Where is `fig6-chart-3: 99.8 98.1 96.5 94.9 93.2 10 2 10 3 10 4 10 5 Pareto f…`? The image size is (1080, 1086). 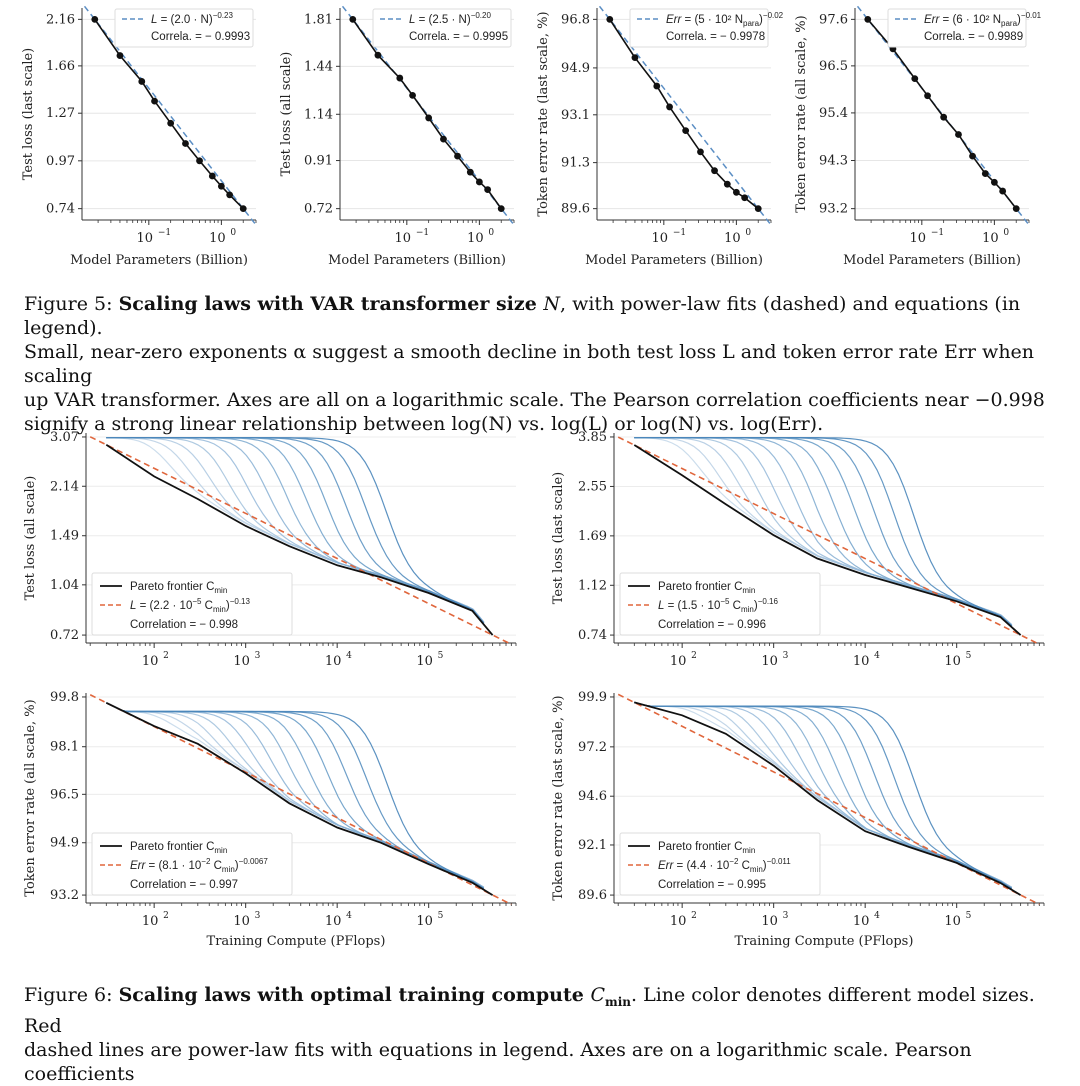 fig6-chart-3: 99.8 98.1 96.5 94.9 93.2 10 2 10 3 10 4 10 5 Pareto f… is located at coordinates (270, 819).